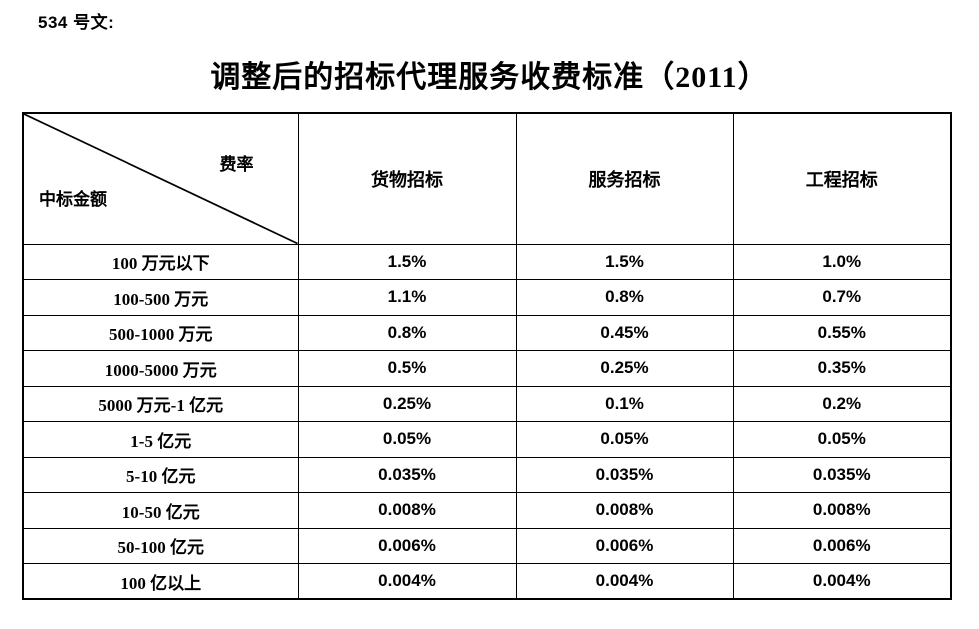 The width and height of the screenshot is (979, 629). Describe the element at coordinates (842, 261) in the screenshot. I see `rate-cell: 1.0%` at that location.